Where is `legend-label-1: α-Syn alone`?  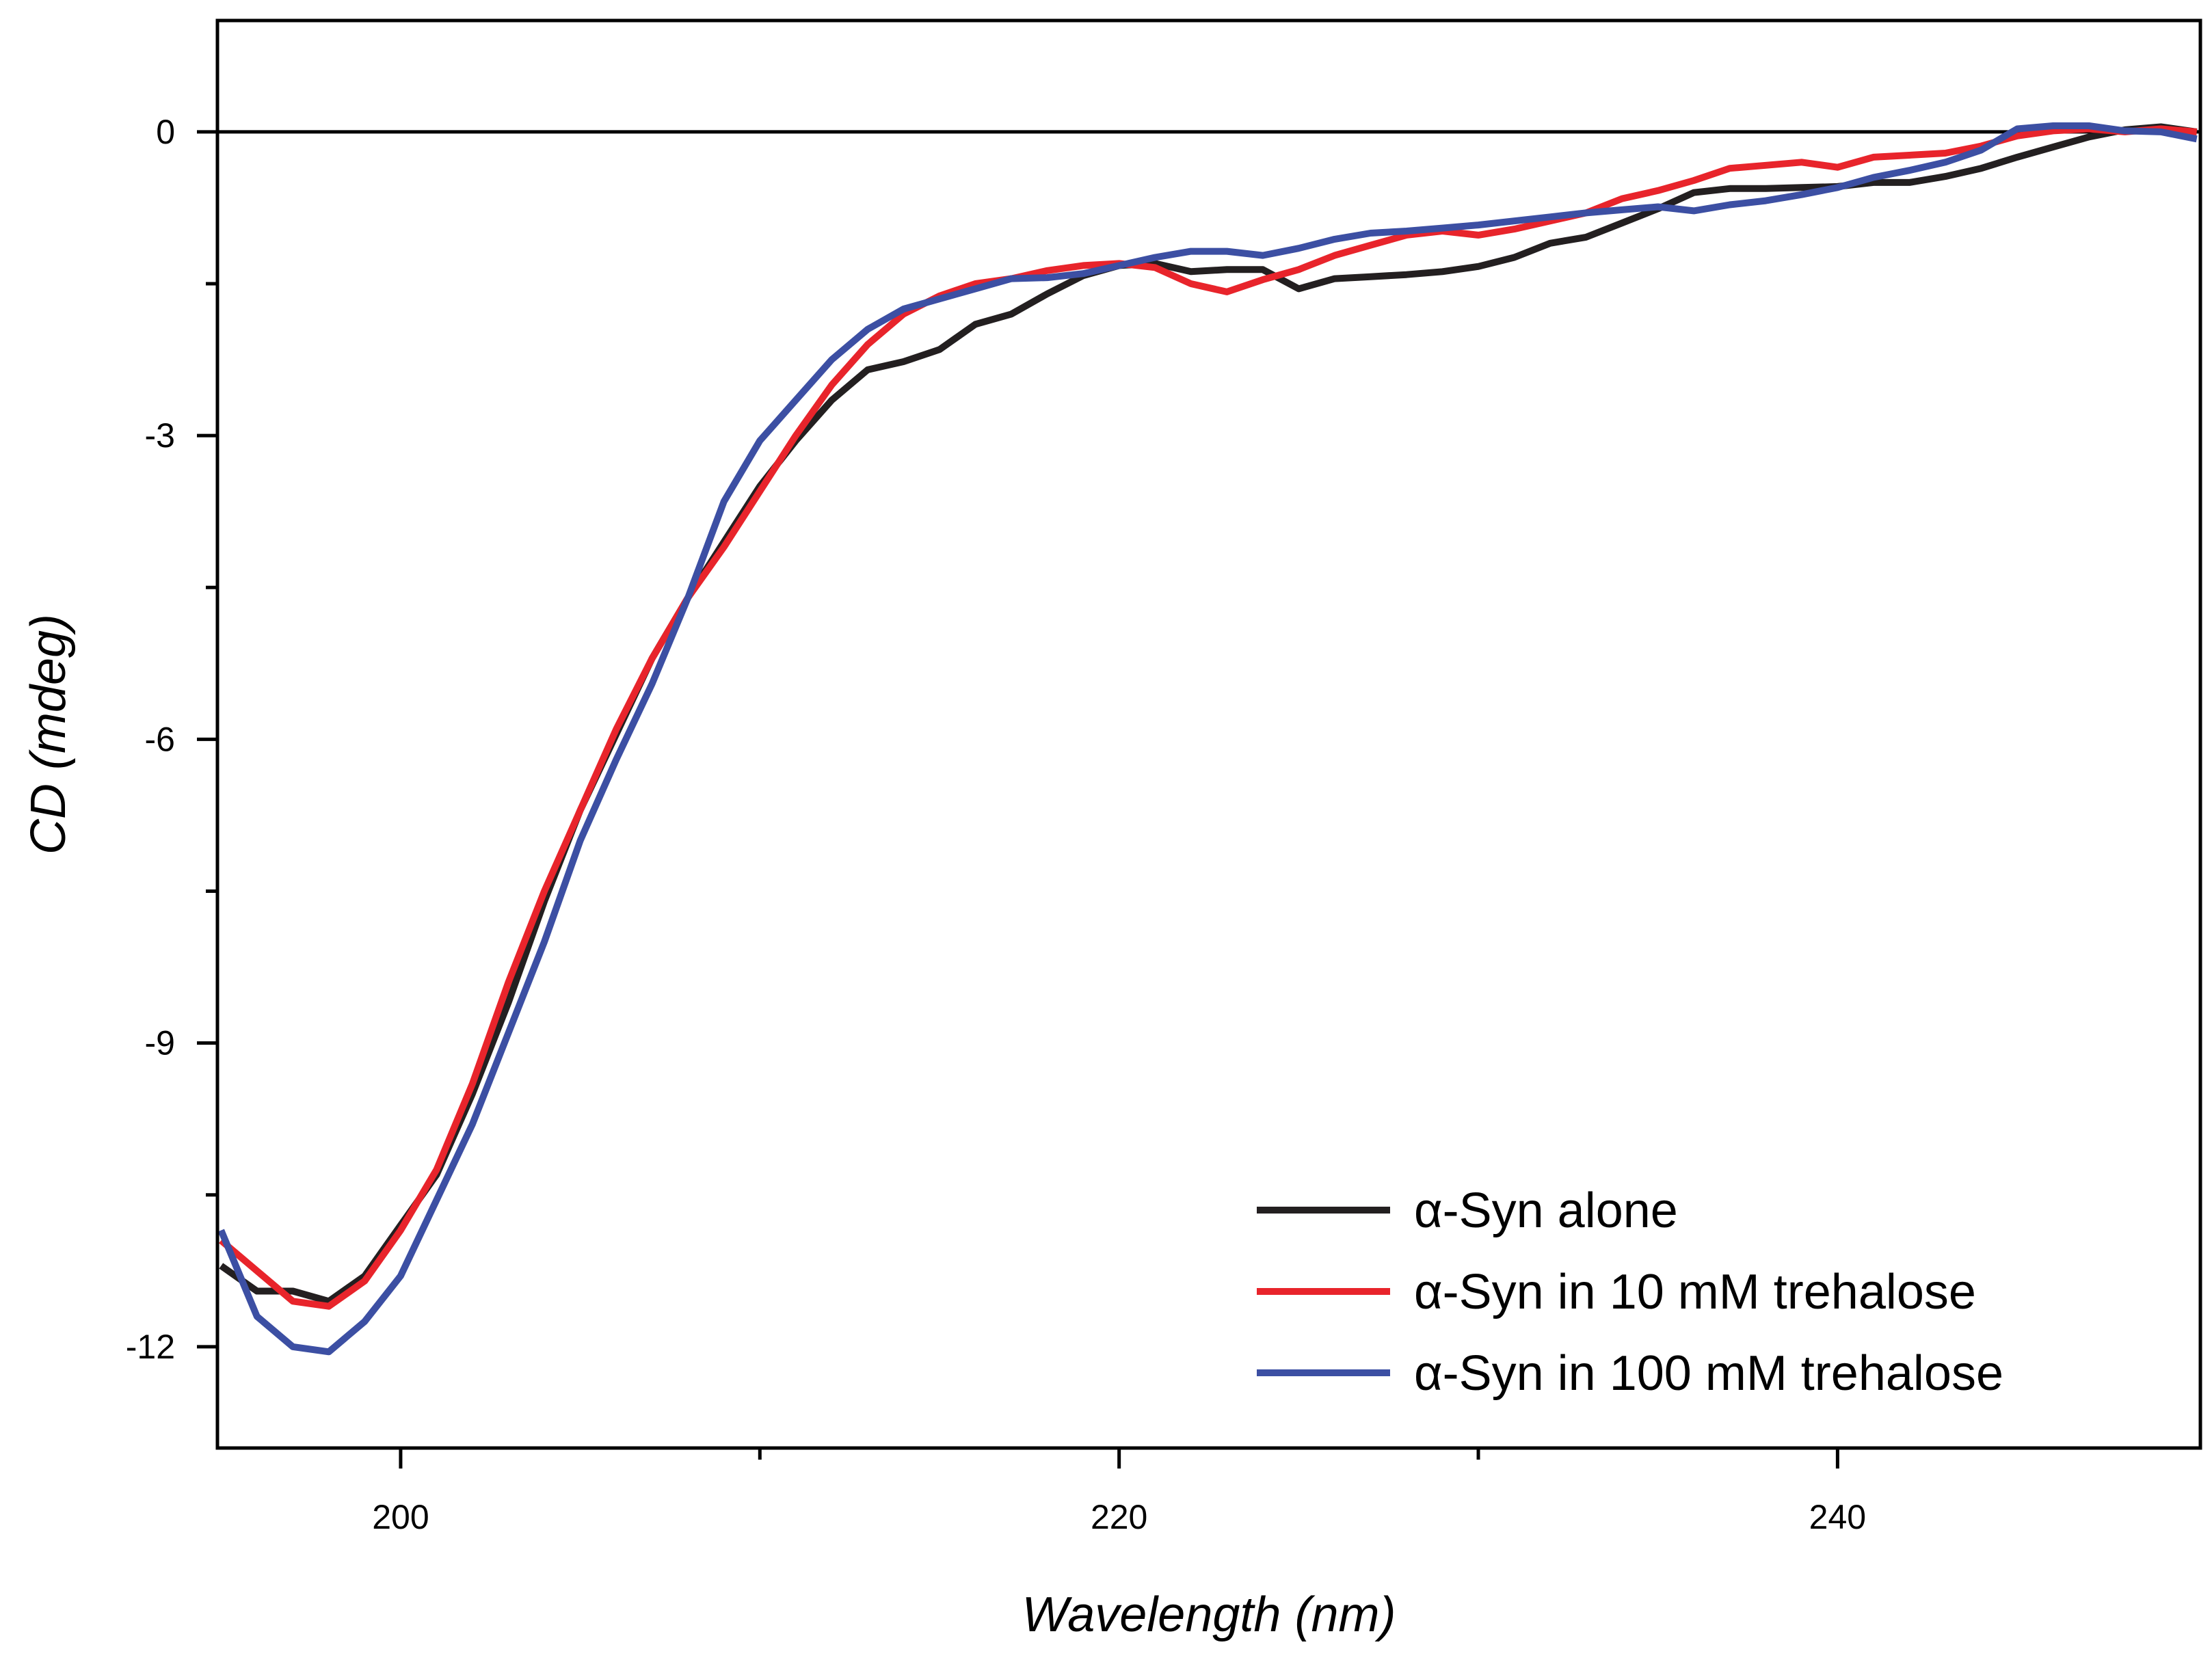
legend-label-1: α-Syn alone is located at coordinates (1546, 1210).